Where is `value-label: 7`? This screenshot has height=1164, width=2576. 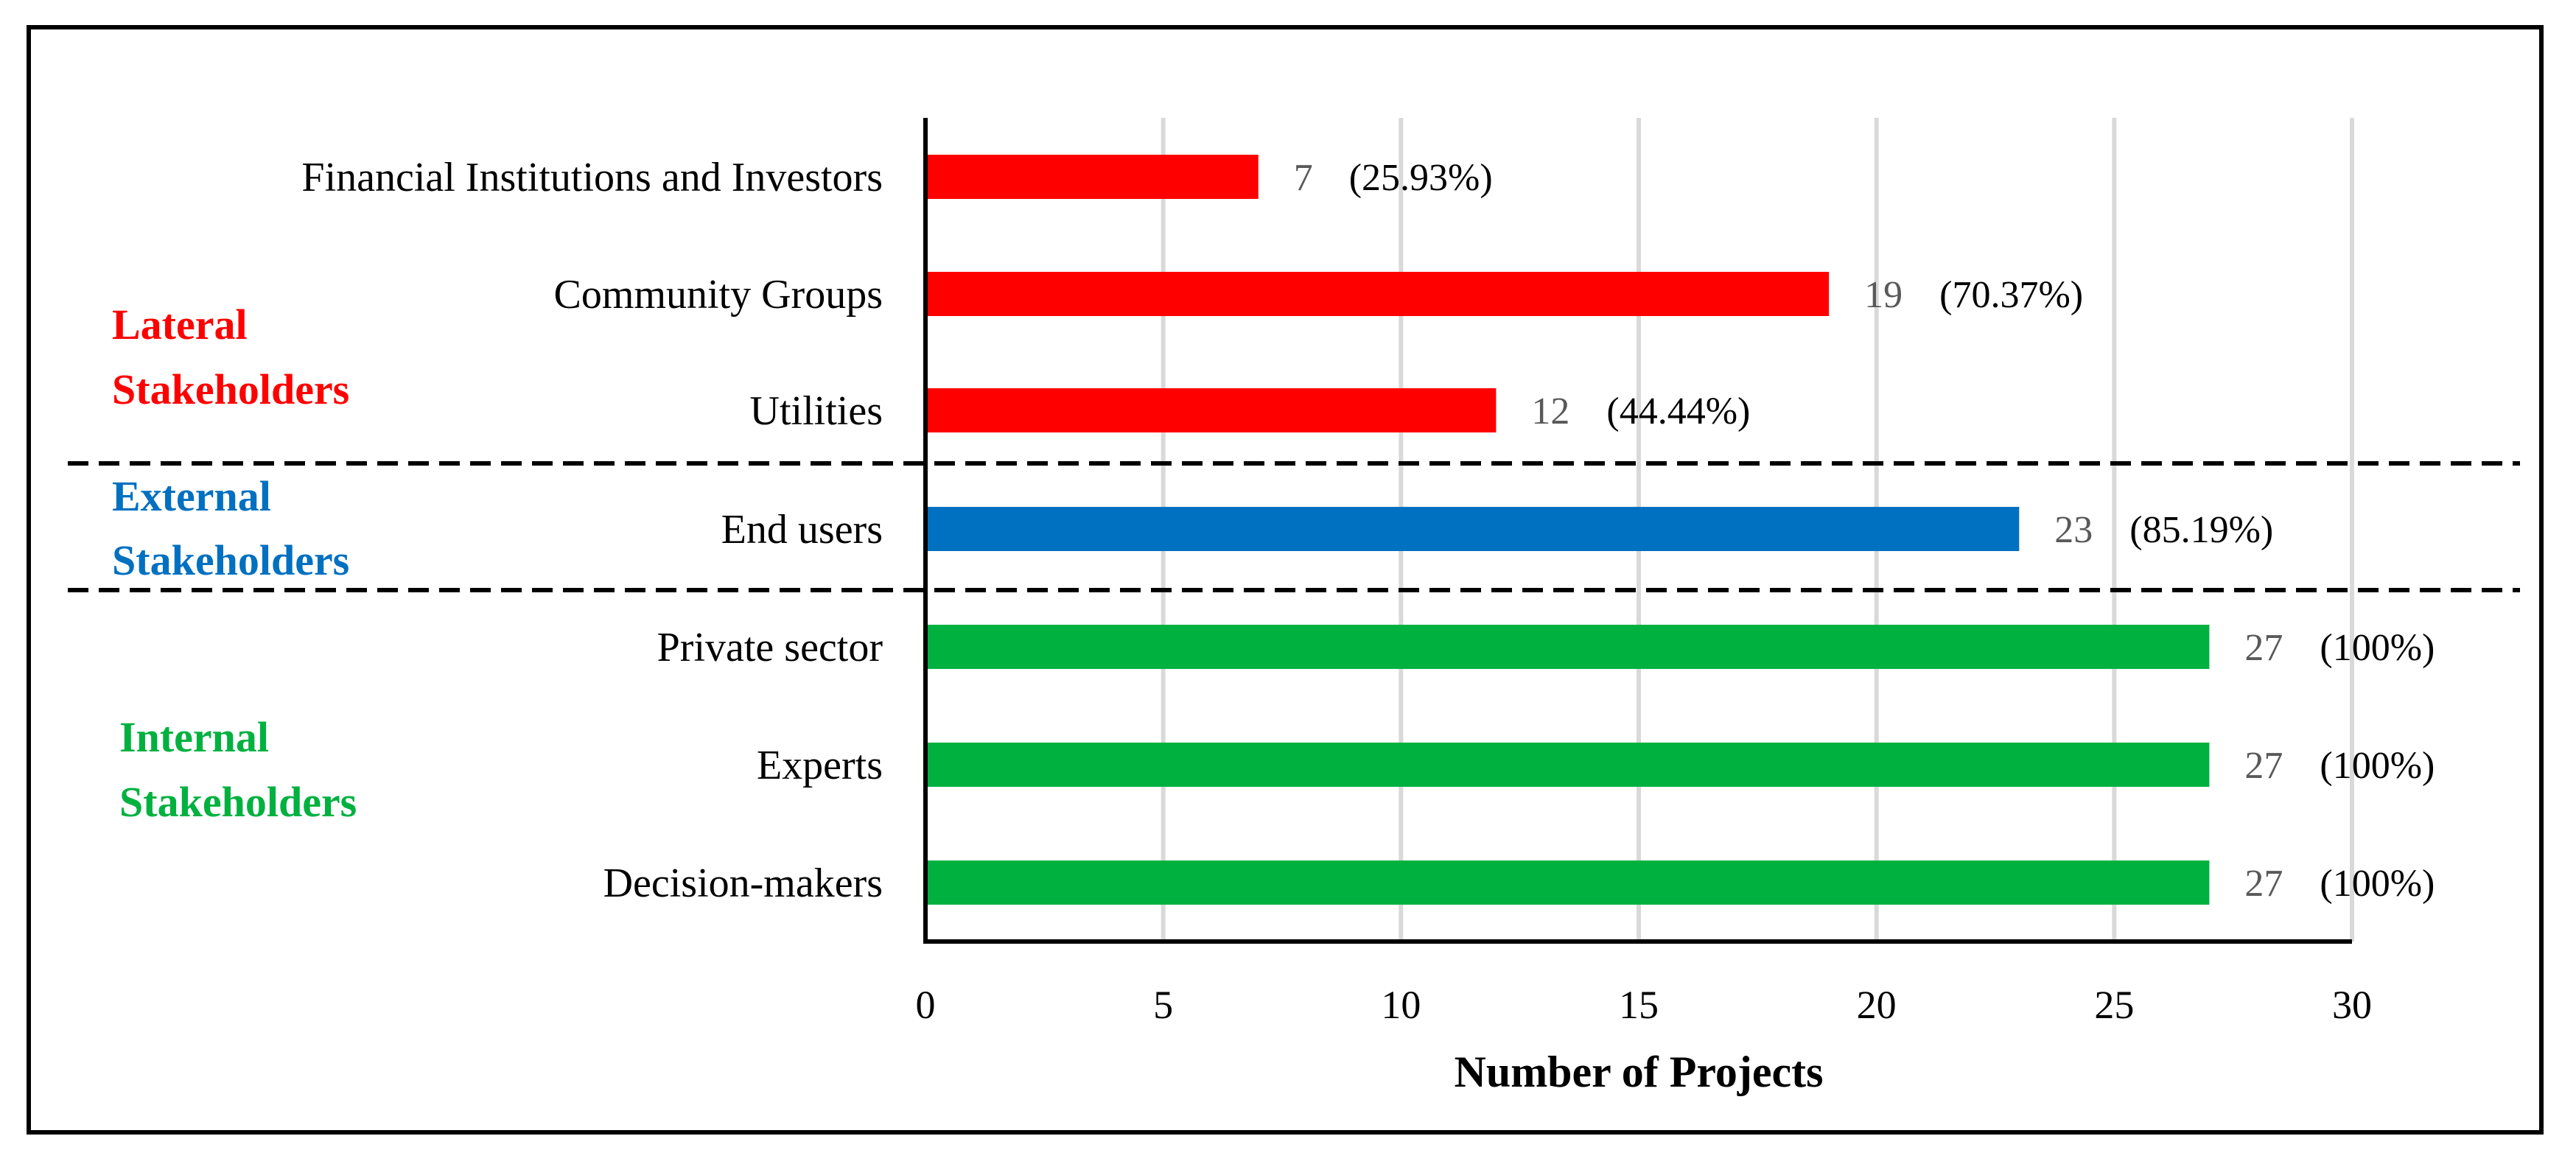 value-label: 7 is located at coordinates (1303, 178).